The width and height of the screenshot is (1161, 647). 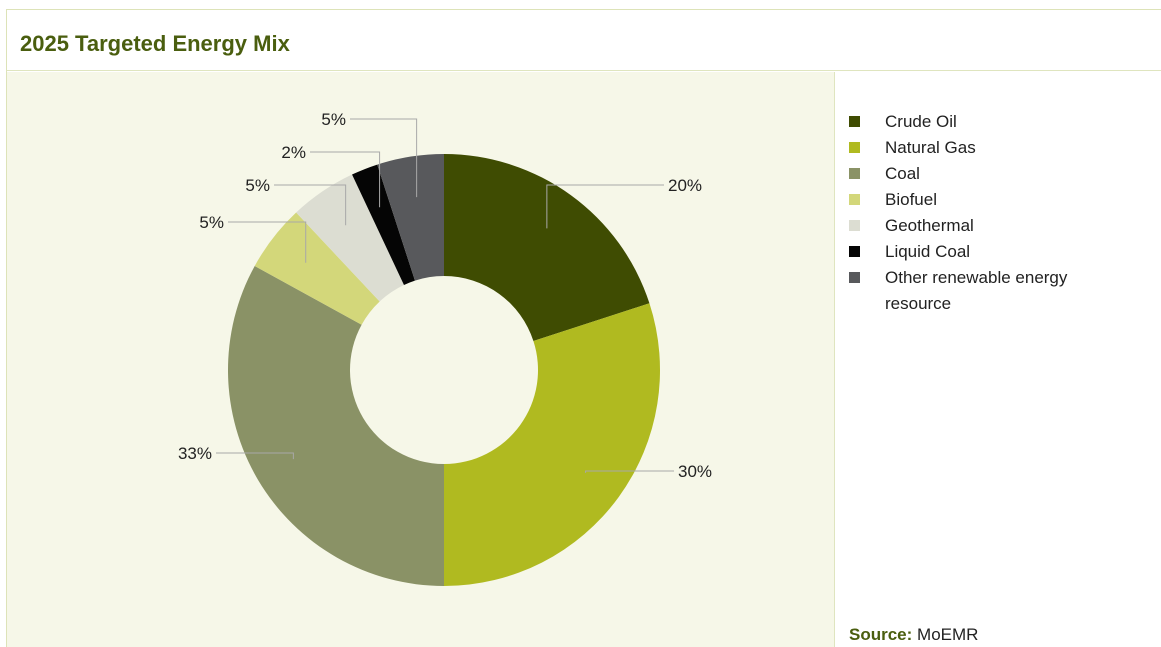 I want to click on legend-item-crude-oil: Crude Oil, so click(x=999, y=122).